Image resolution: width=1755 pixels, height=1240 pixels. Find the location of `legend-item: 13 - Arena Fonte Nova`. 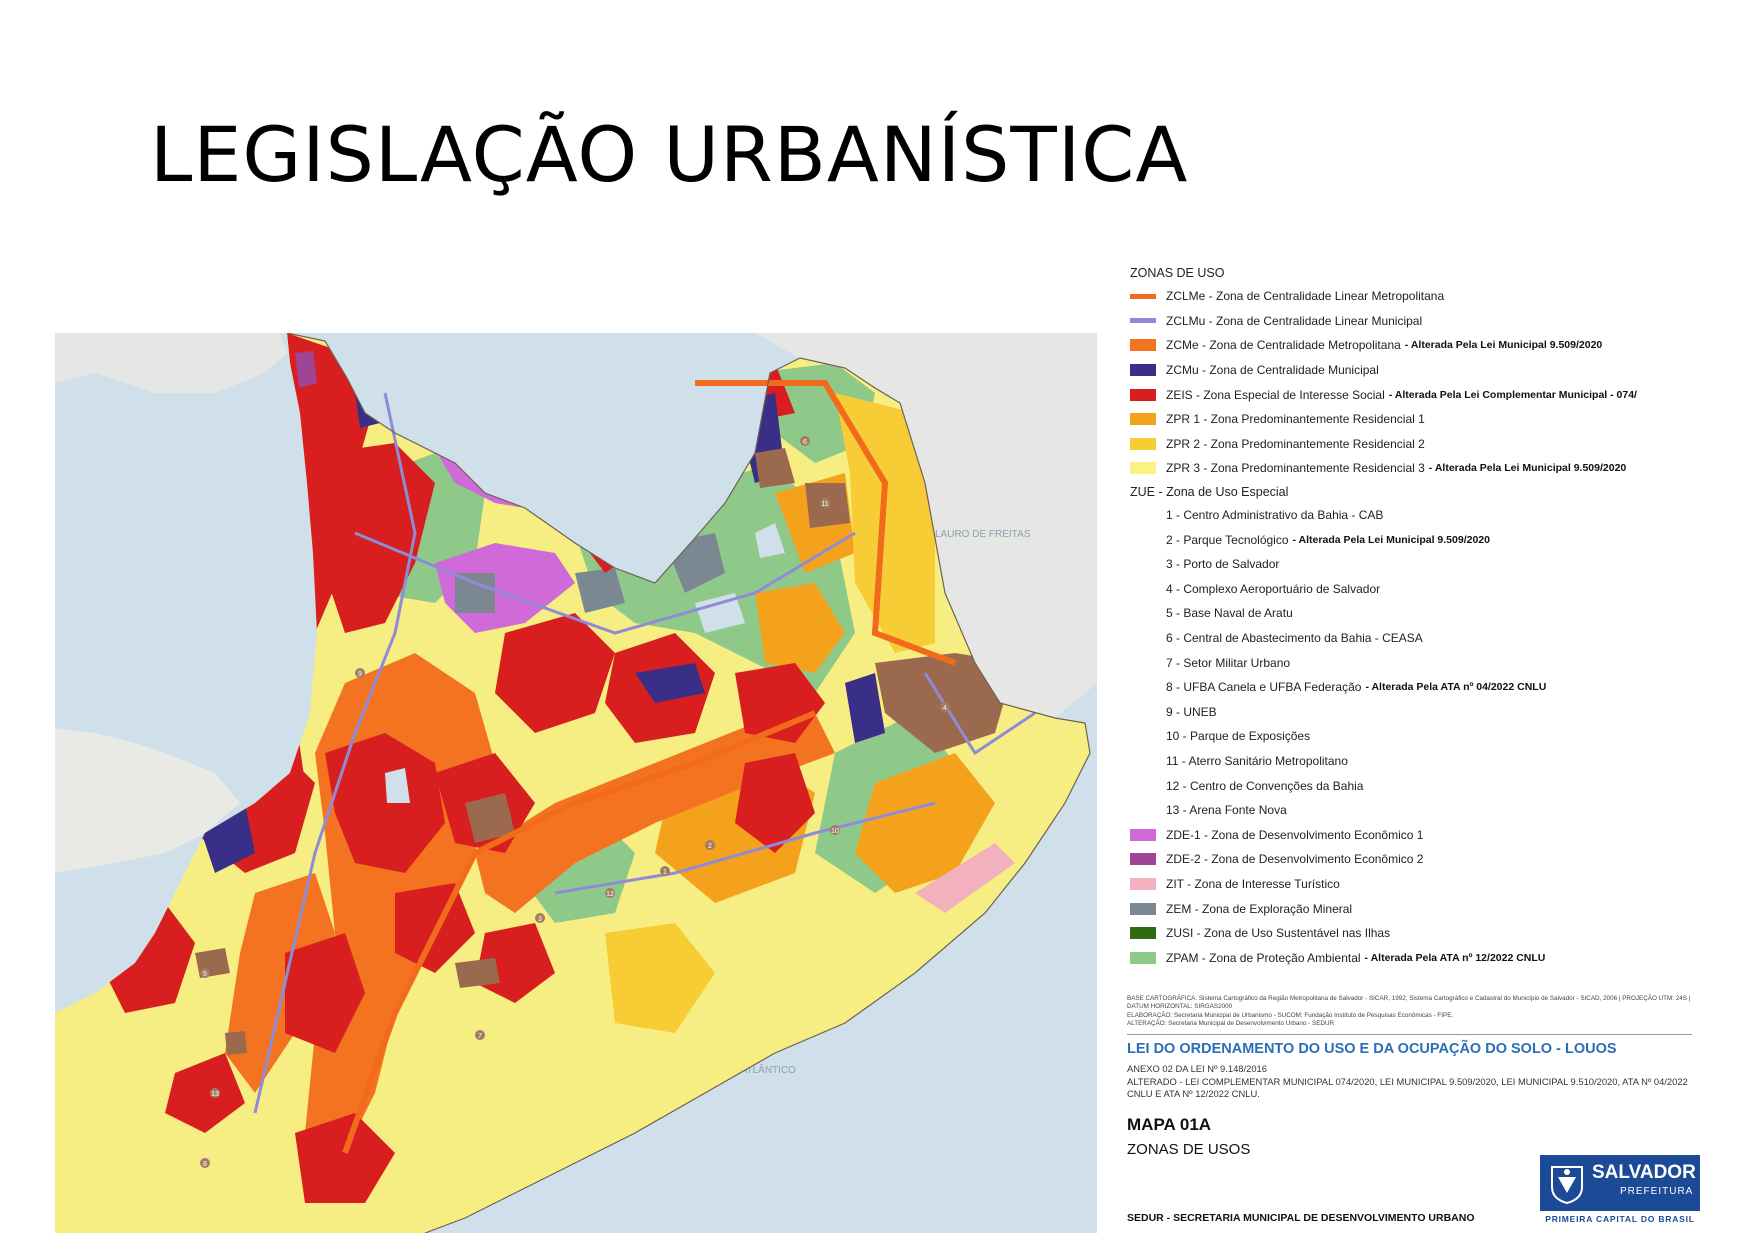

legend-item: 13 - Arena Fonte Nova is located at coordinates (1410, 810).